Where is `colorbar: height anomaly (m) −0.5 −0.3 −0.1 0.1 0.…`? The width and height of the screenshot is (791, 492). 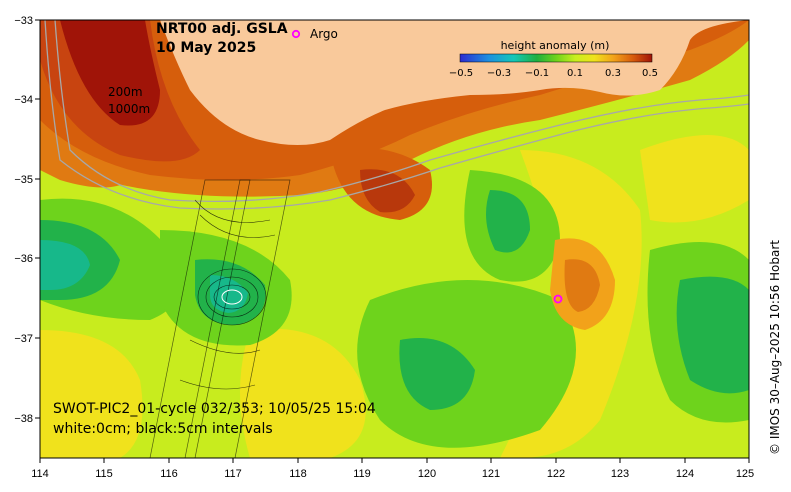 colorbar: height anomaly (m) −0.5 −0.3 −0.1 0.1 0.… is located at coordinates (553, 59).